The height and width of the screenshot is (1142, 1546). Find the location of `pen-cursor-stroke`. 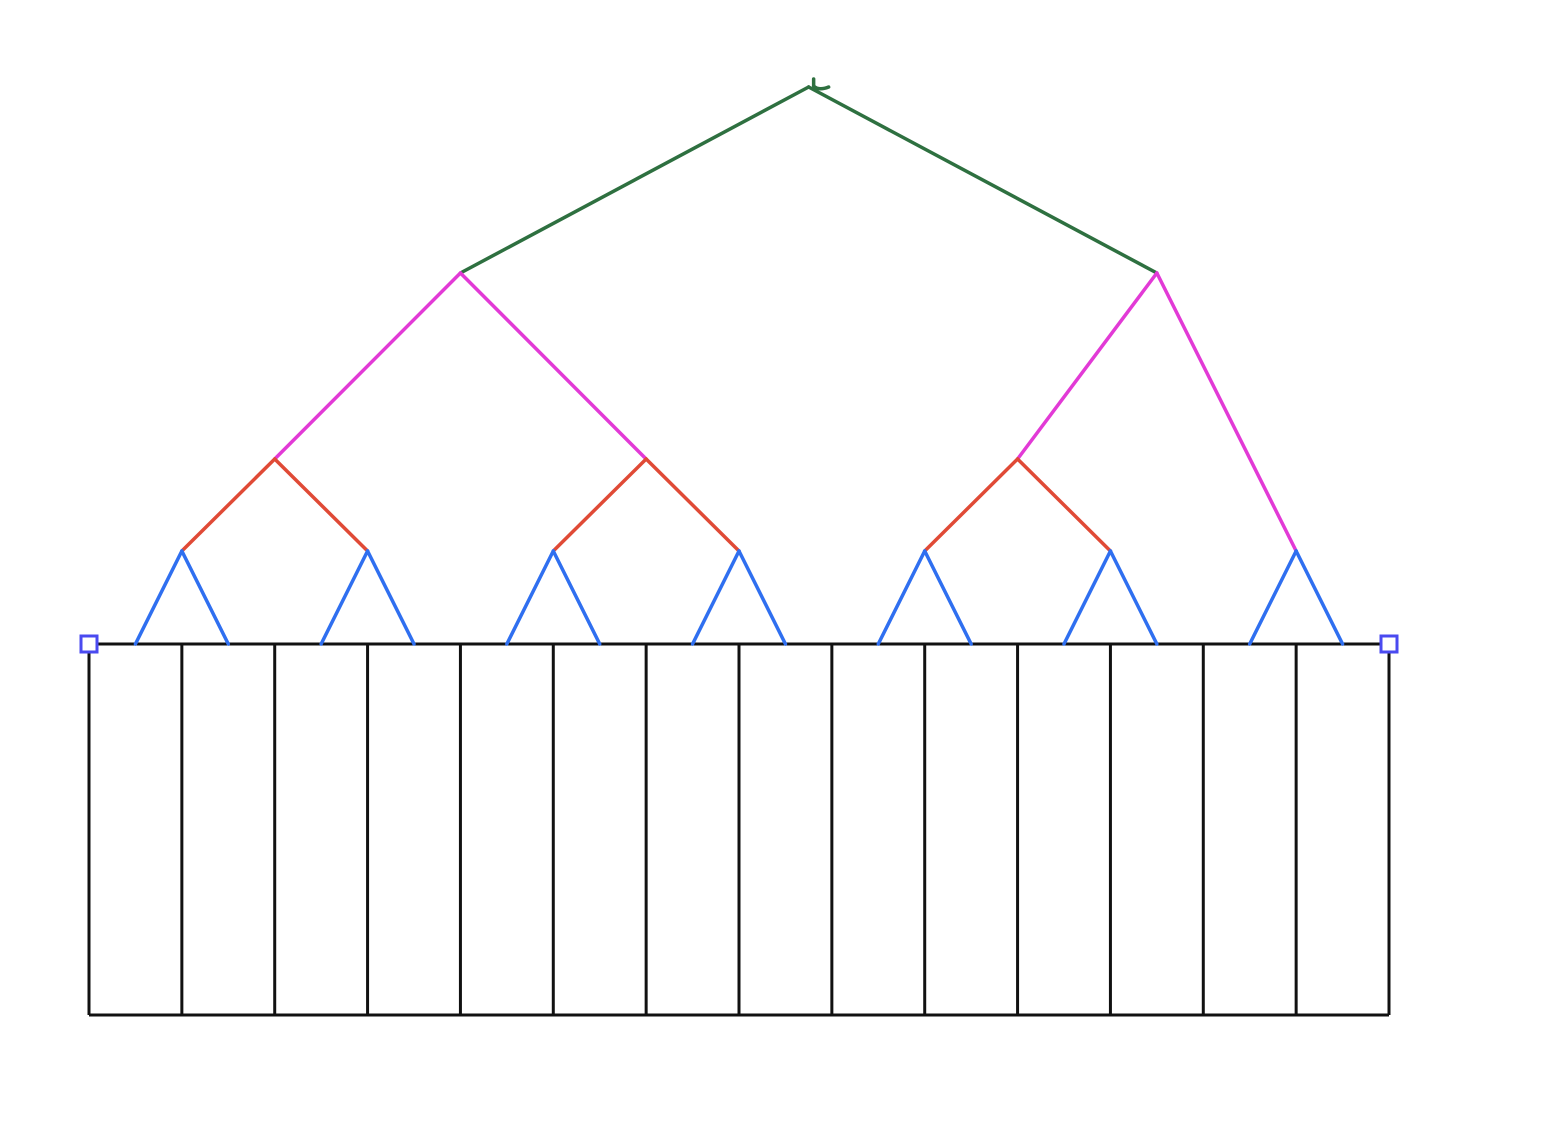

pen-cursor-stroke is located at coordinates (821, 84).